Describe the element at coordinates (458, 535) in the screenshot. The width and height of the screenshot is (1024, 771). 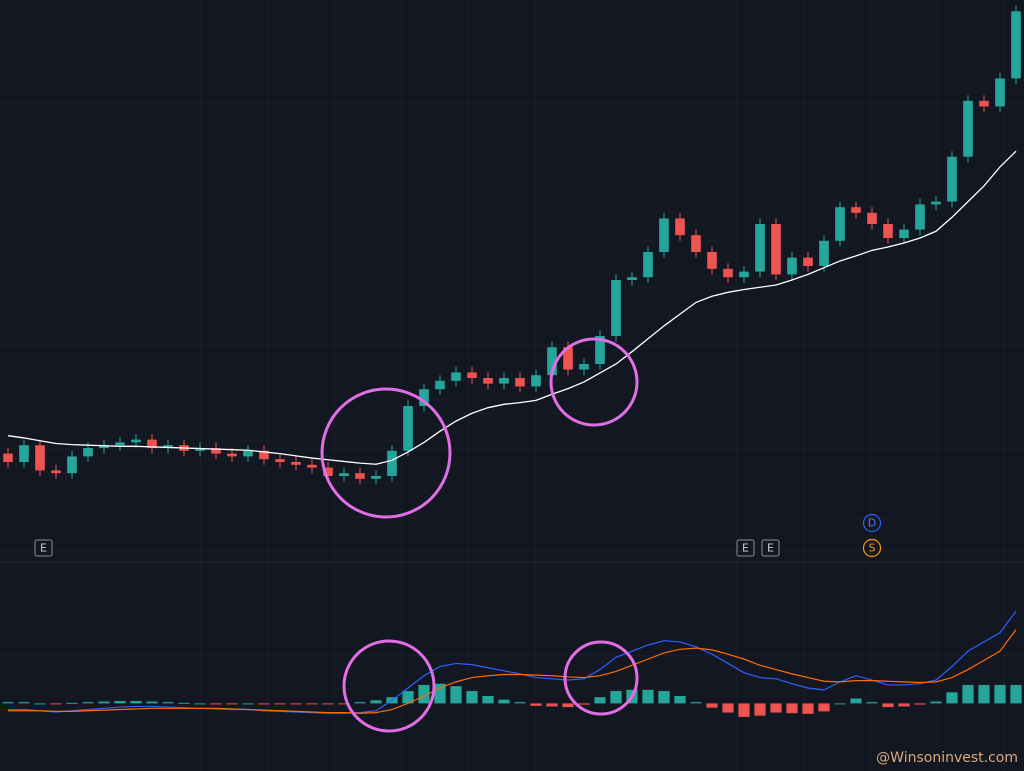
I see `event-markers: E E E D S` at that location.